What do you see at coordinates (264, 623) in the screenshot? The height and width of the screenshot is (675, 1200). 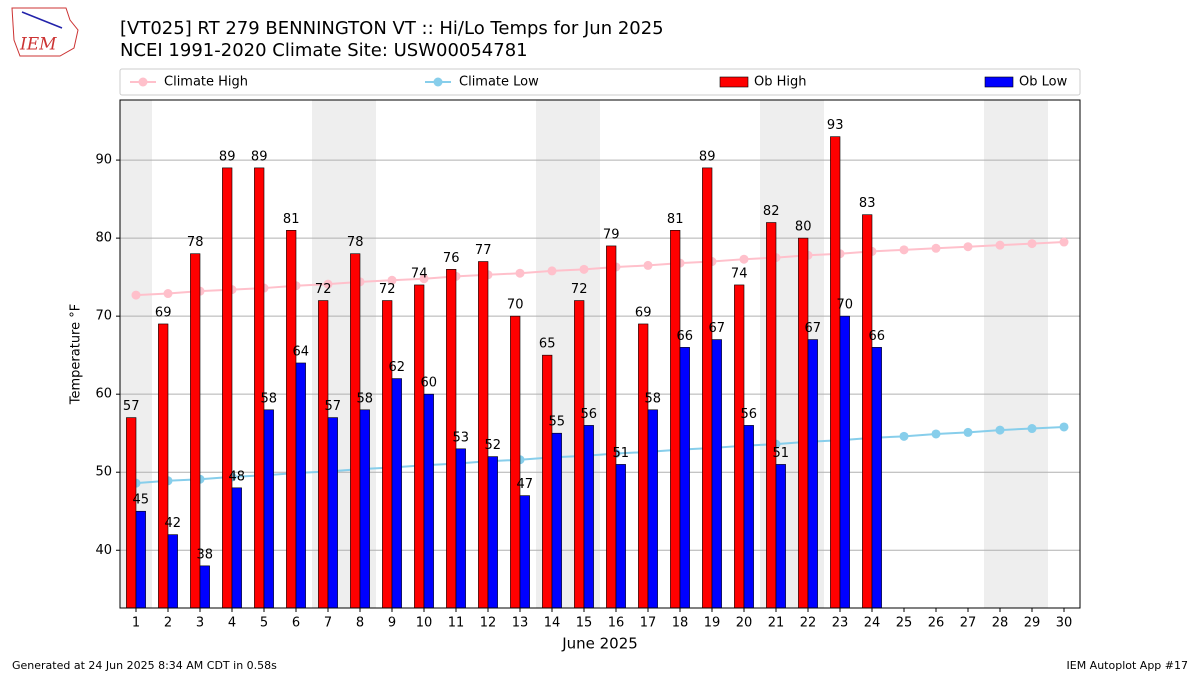 I see `x-tick-label: 5` at bounding box center [264, 623].